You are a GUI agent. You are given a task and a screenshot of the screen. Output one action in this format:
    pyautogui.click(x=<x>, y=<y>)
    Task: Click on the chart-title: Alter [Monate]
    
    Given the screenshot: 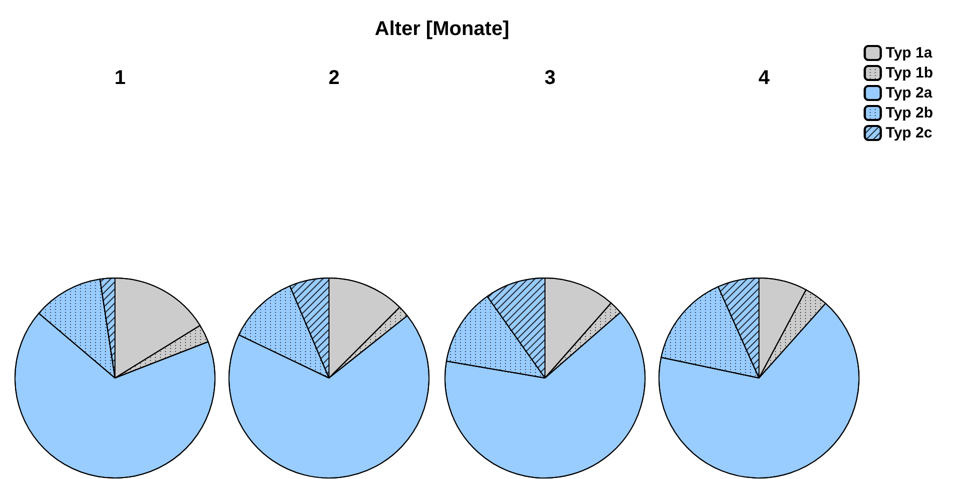 What is the action you would take?
    pyautogui.click(x=442, y=29)
    